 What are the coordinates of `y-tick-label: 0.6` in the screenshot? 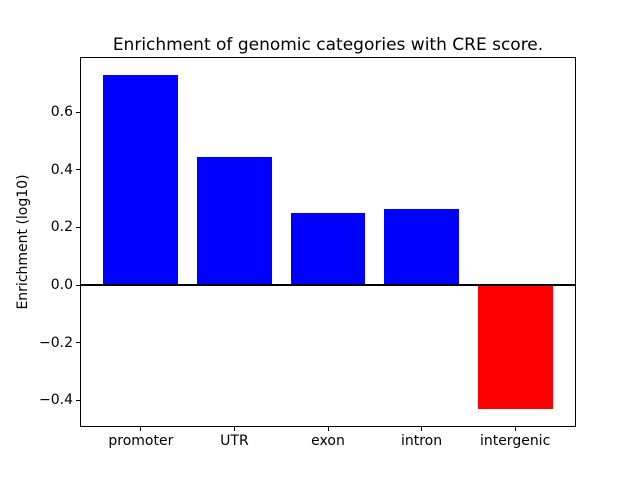 It's located at (61, 112).